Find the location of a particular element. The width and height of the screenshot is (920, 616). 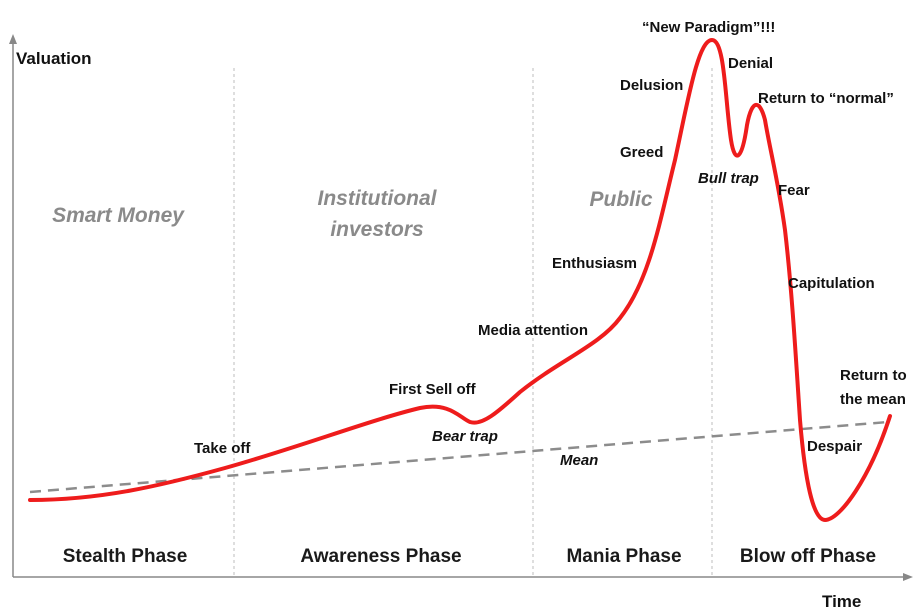

phase-label-awareness: Awareness Phase is located at coordinates (380, 556).